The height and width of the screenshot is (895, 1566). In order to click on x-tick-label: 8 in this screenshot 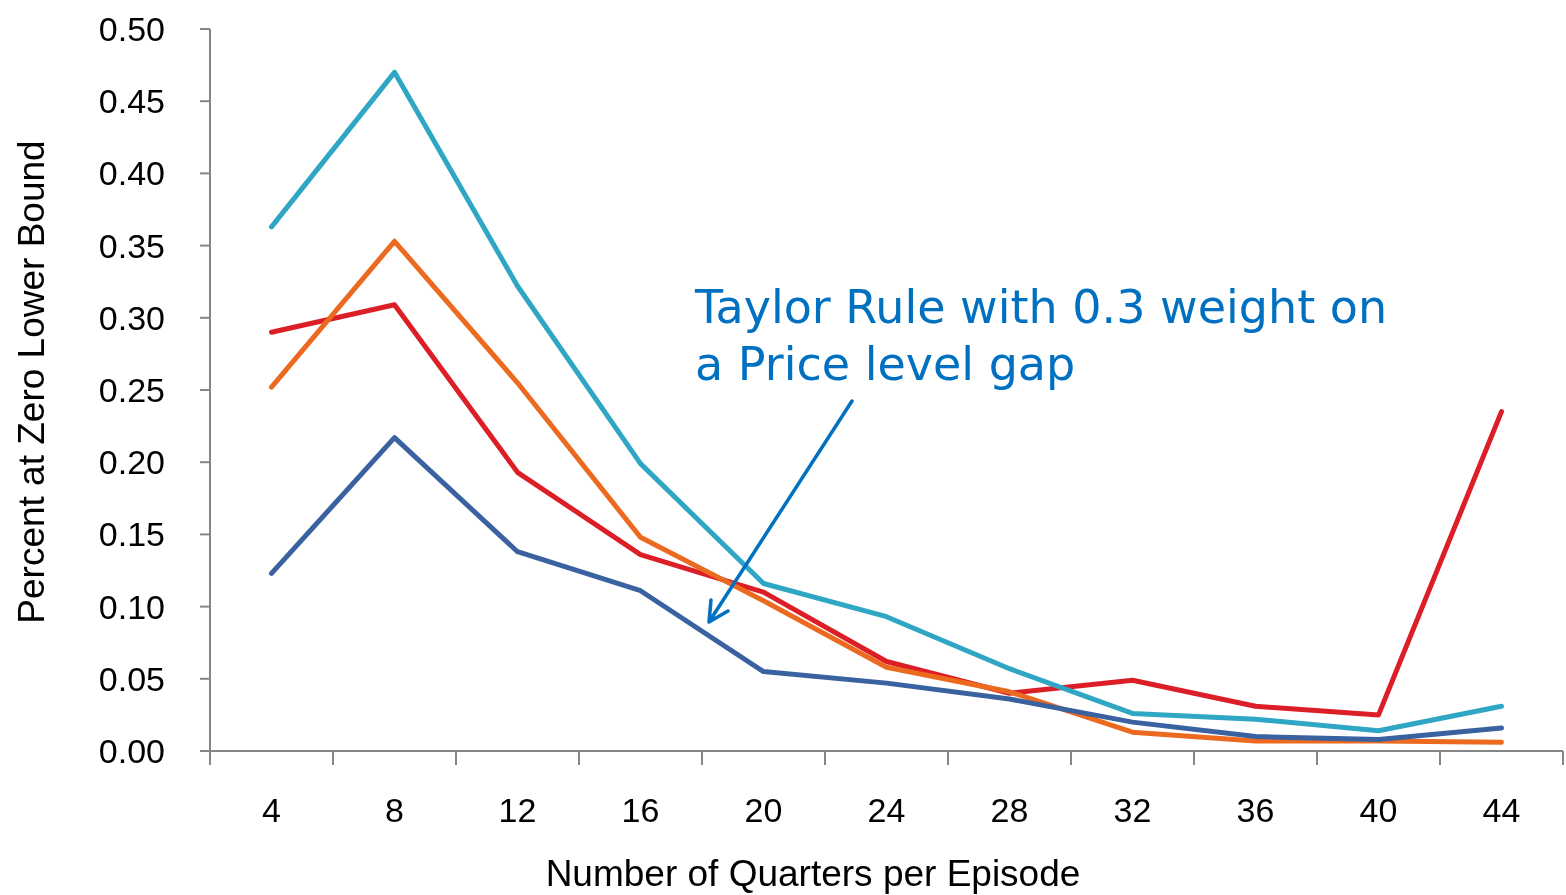, I will do `click(394, 810)`.